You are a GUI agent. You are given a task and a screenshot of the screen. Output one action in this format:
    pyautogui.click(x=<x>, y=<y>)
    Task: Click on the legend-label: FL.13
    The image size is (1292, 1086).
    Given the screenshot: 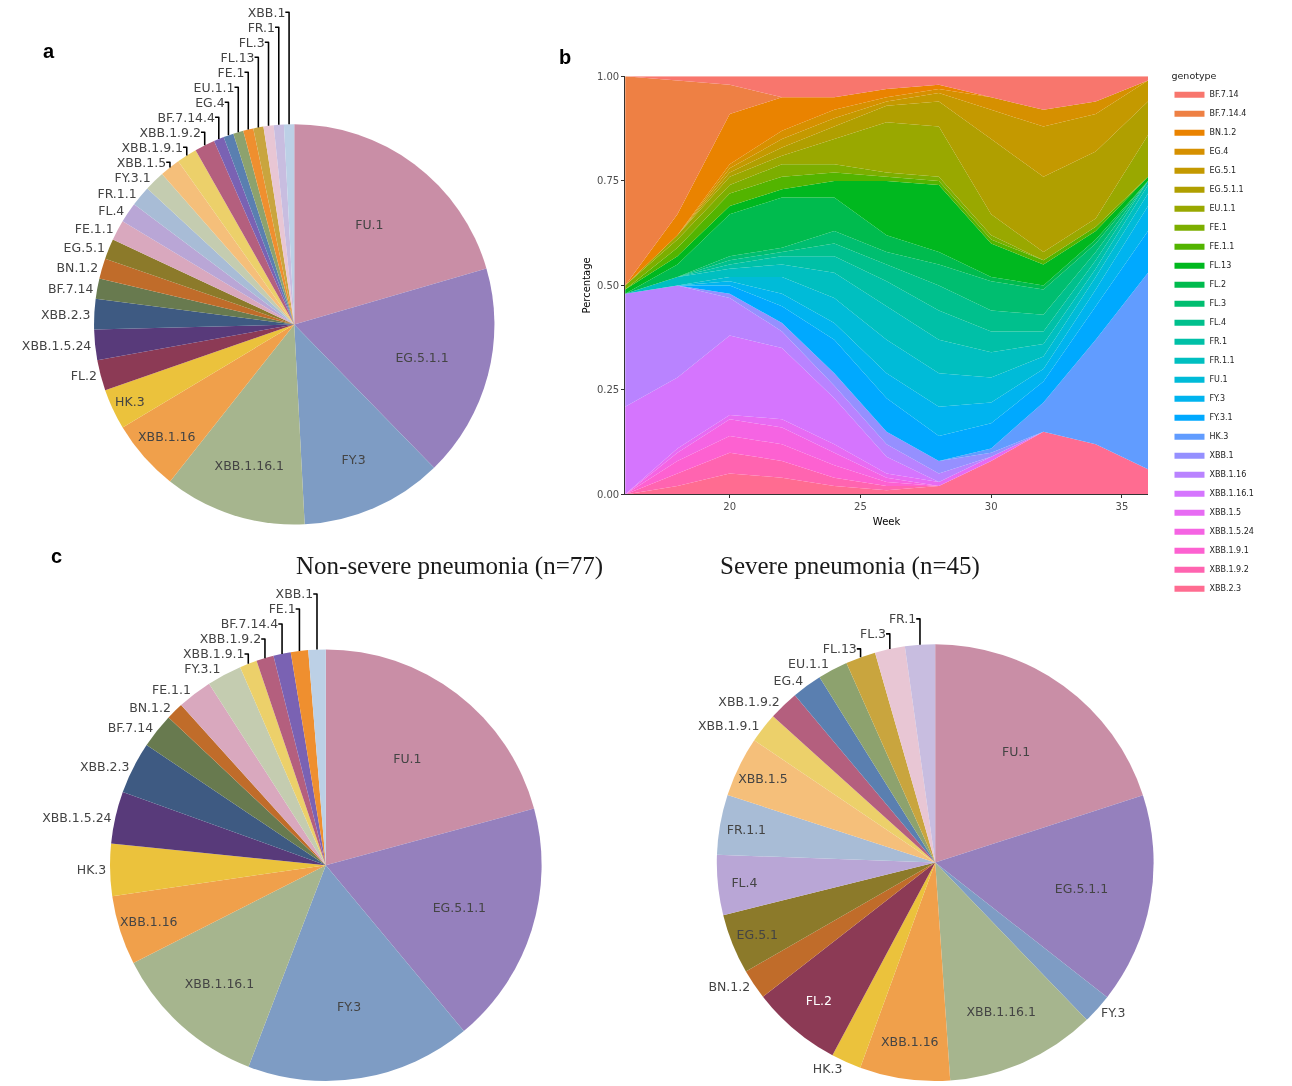 What is the action you would take?
    pyautogui.click(x=1220, y=265)
    